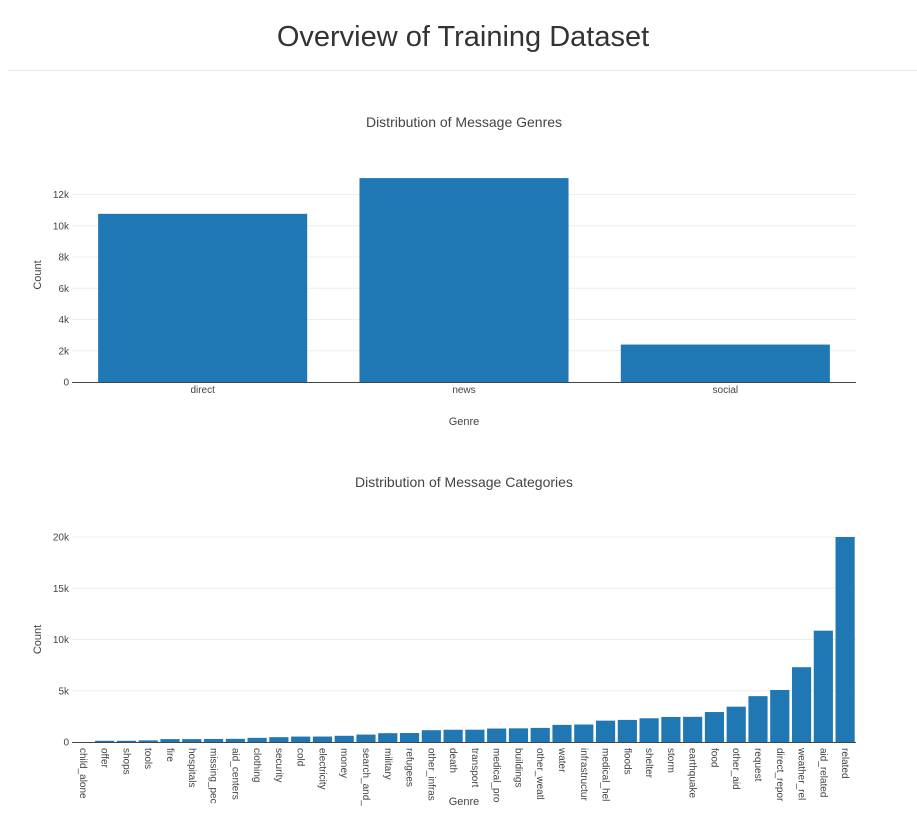  Describe the element at coordinates (105, 741) in the screenshot. I see `bar-offer` at that location.